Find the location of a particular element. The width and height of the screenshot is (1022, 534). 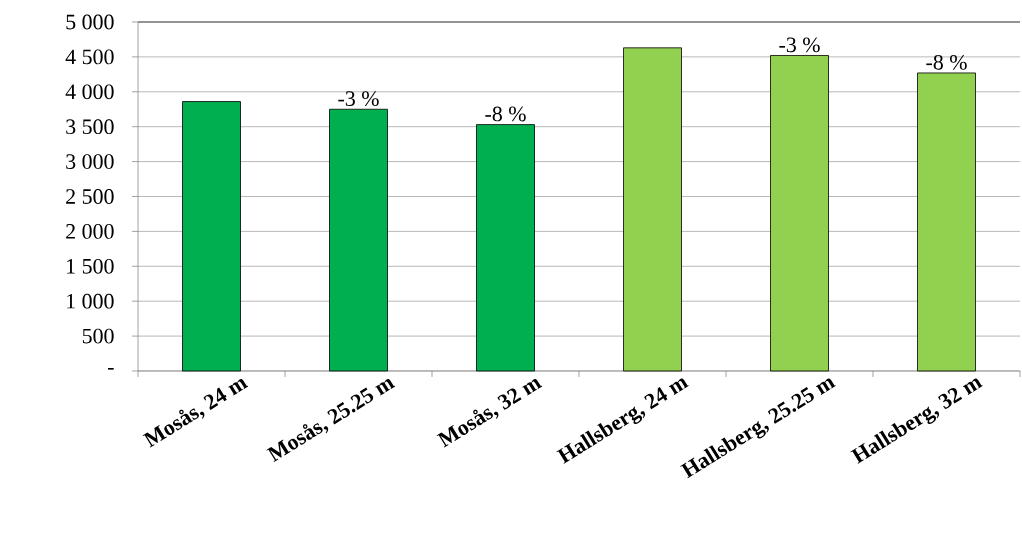

y-tick-label: 3 500 is located at coordinates (90, 127).